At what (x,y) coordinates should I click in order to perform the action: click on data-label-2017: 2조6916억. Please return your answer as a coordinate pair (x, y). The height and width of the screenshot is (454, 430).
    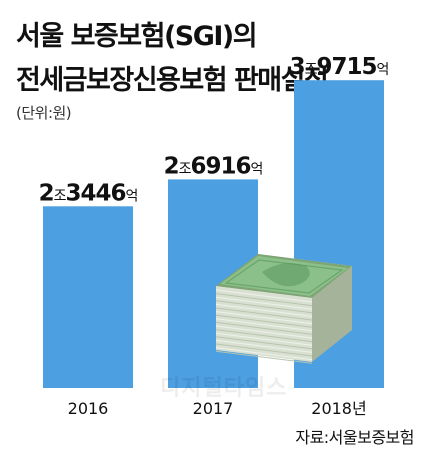
    Looking at the image, I should click on (213, 166).